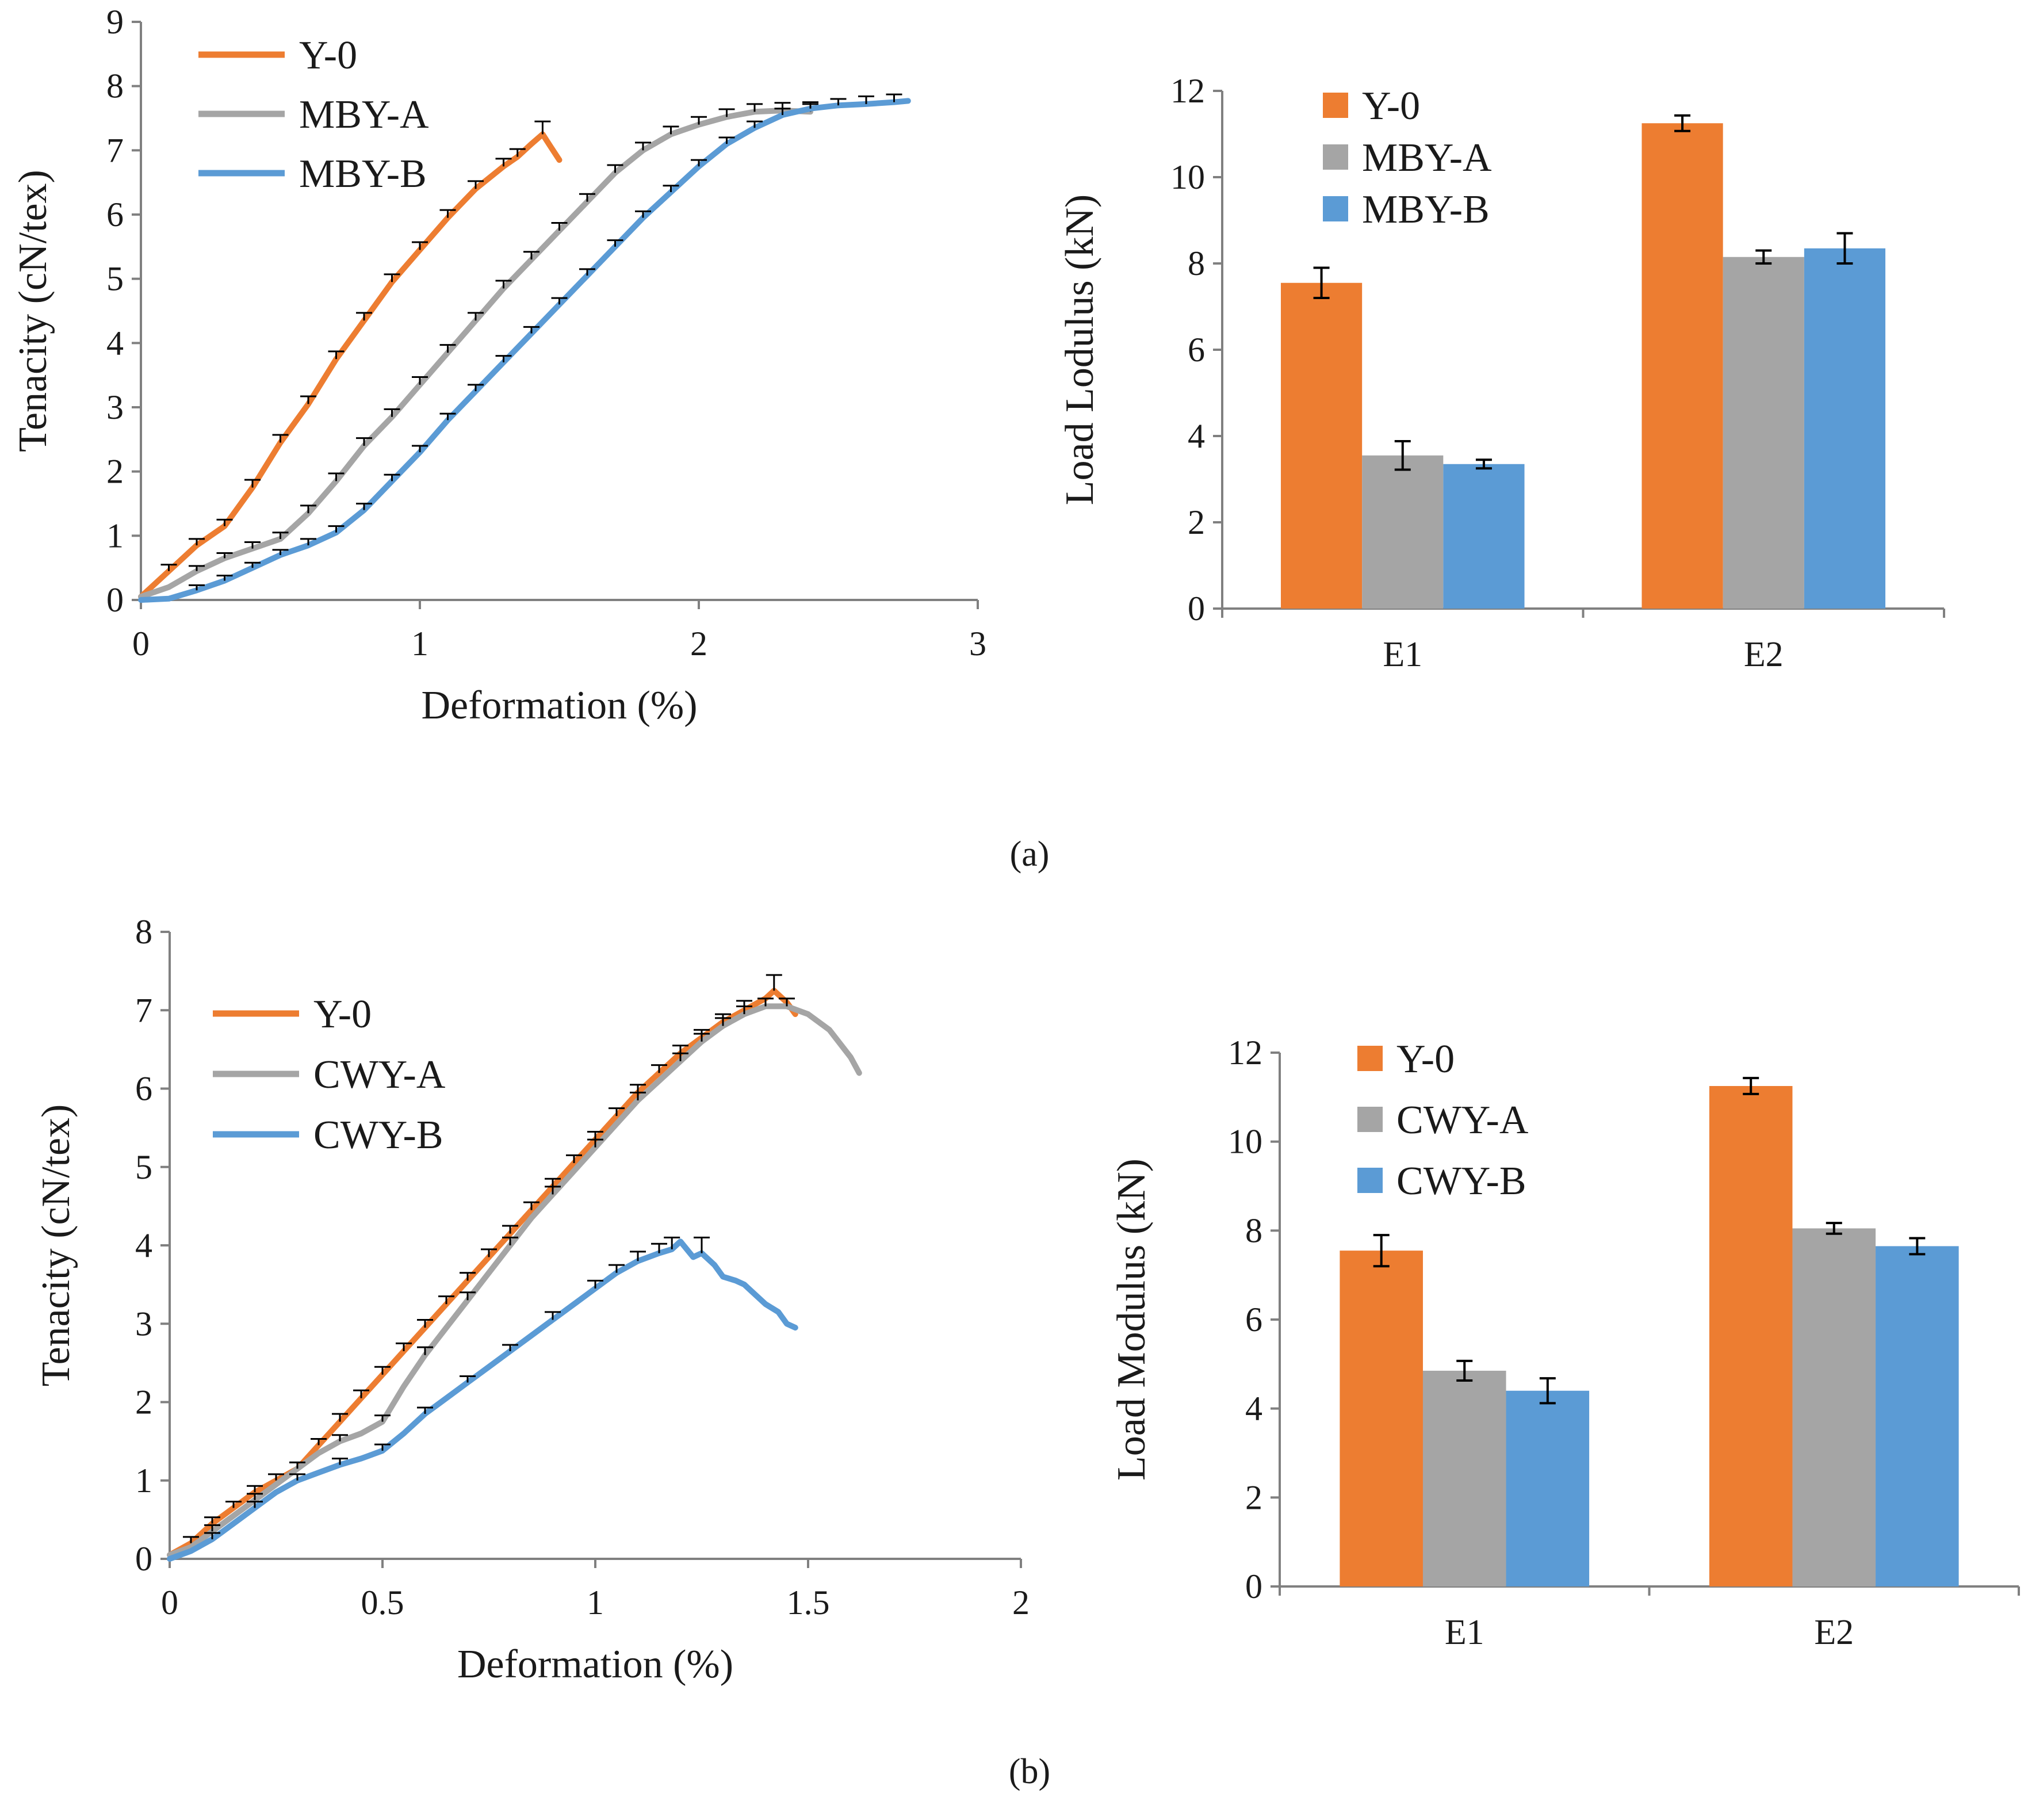 This screenshot has height=1820, width=2028. Describe the element at coordinates (115, 22) in the screenshot. I see `y-tick-label: 9` at that location.